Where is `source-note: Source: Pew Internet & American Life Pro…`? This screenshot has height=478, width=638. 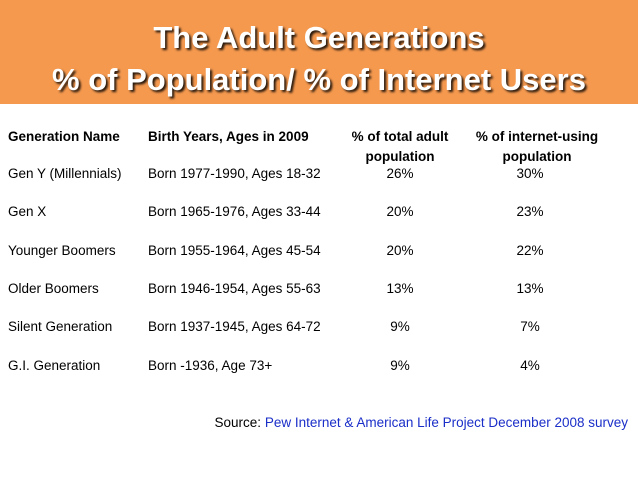 source-note: Source: Pew Internet & American Life Pro… is located at coordinates (314, 422).